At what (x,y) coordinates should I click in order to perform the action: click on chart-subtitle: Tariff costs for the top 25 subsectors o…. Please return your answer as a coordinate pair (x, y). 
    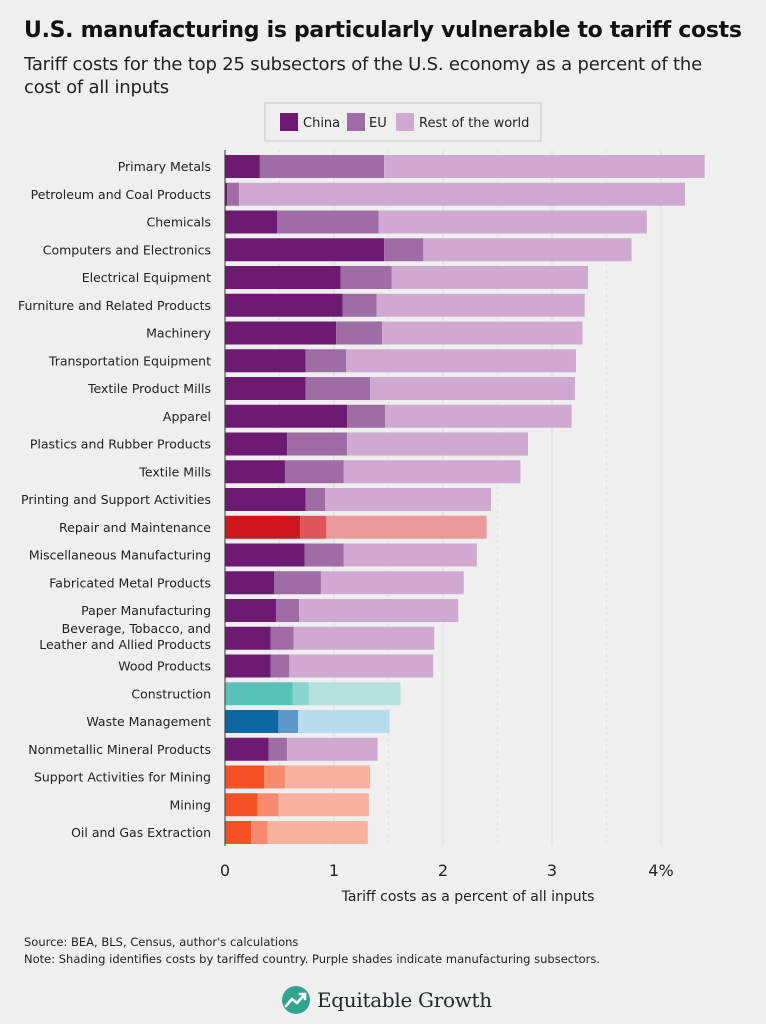
    Looking at the image, I should click on (363, 76).